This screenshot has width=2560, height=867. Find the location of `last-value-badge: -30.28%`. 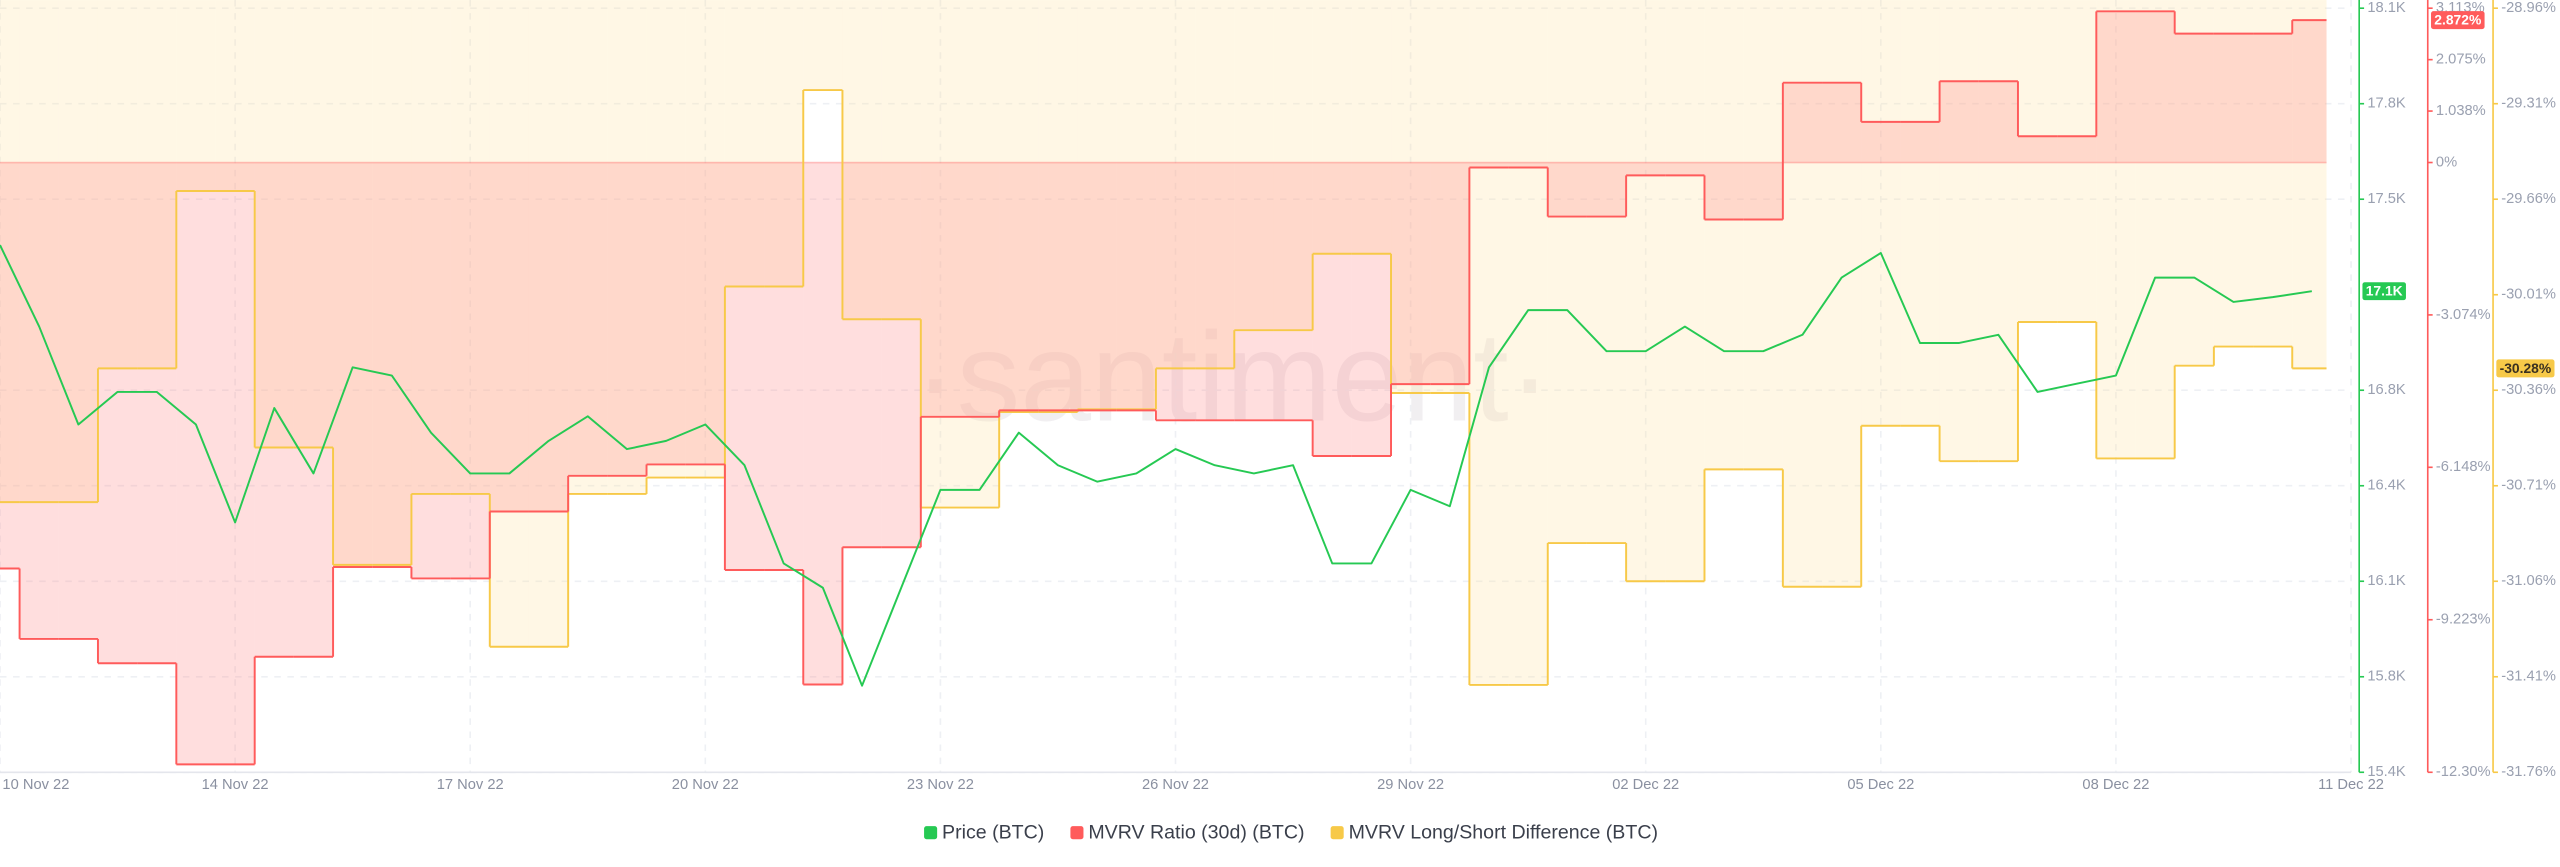

last-value-badge: -30.28% is located at coordinates (2525, 368).